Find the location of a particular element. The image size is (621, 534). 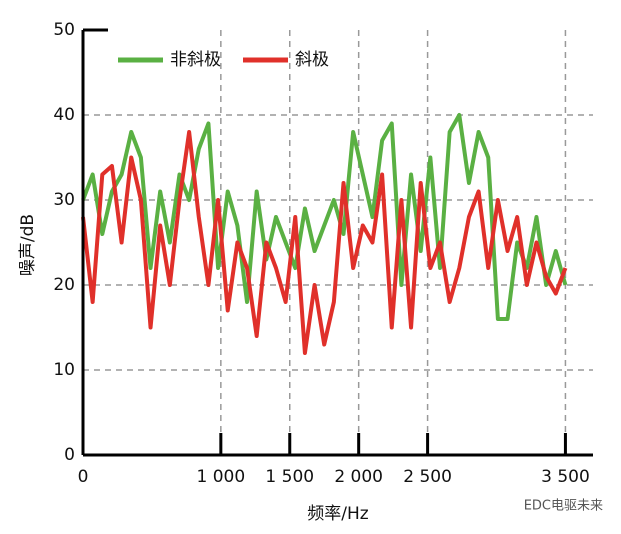

legend-label: 非斜极 is located at coordinates (195, 60).